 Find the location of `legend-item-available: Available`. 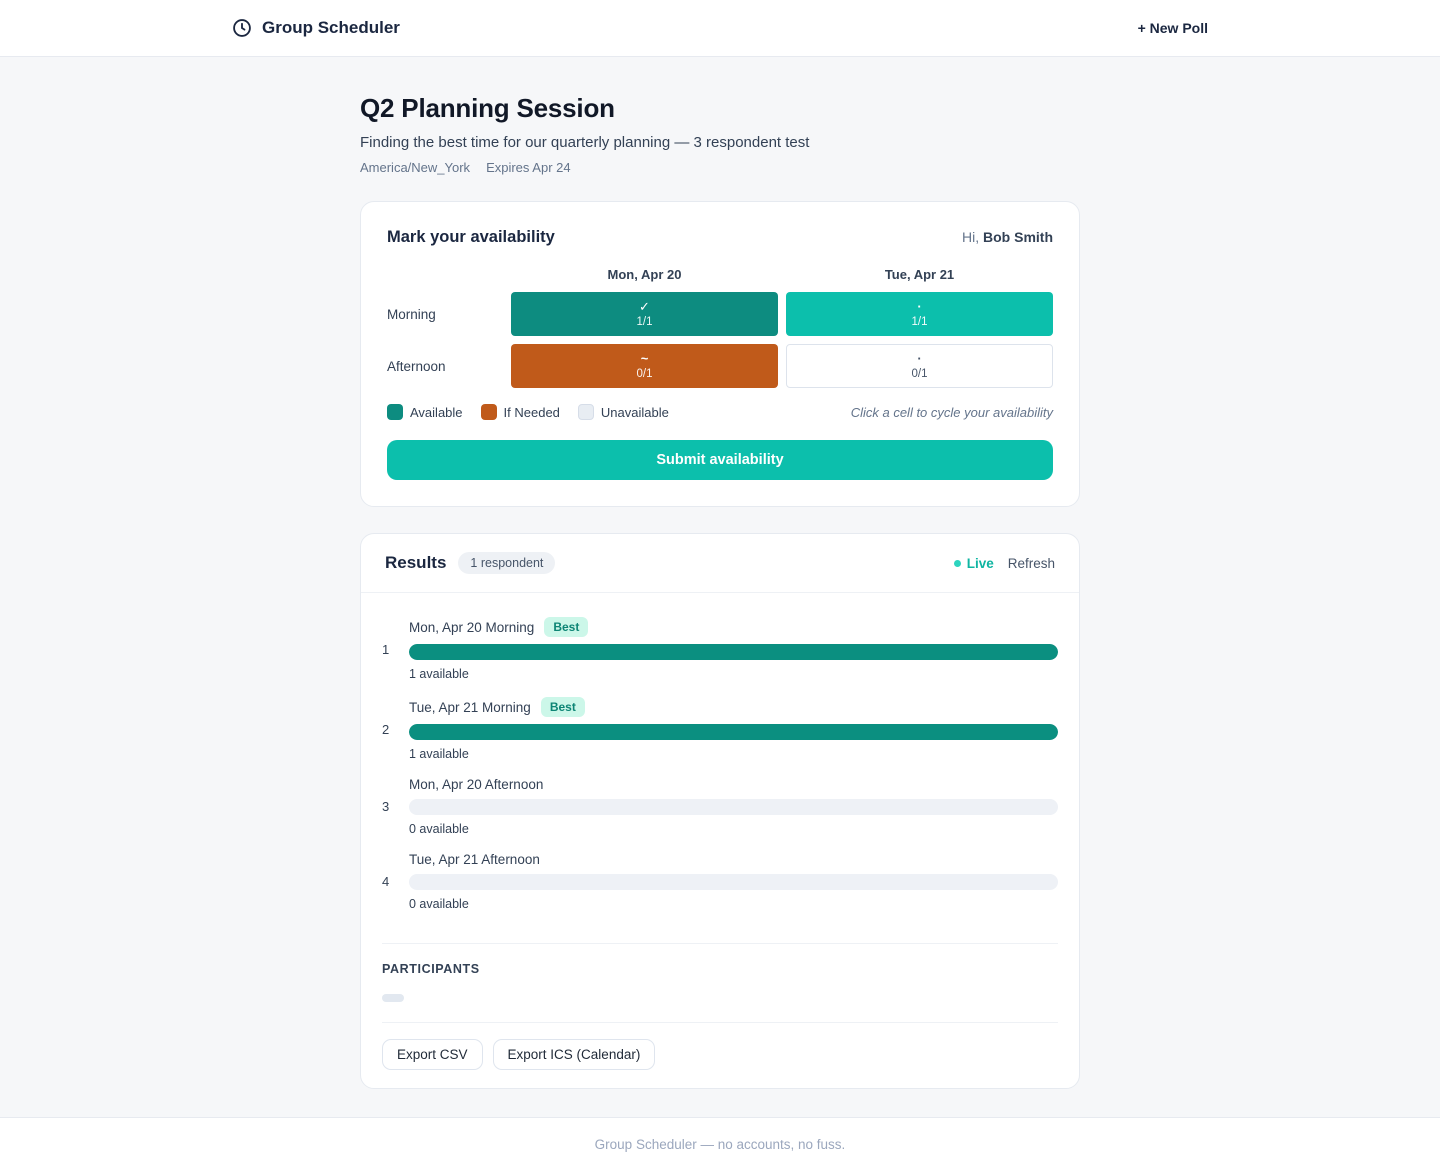

legend-item-available: Available is located at coordinates (425, 412).